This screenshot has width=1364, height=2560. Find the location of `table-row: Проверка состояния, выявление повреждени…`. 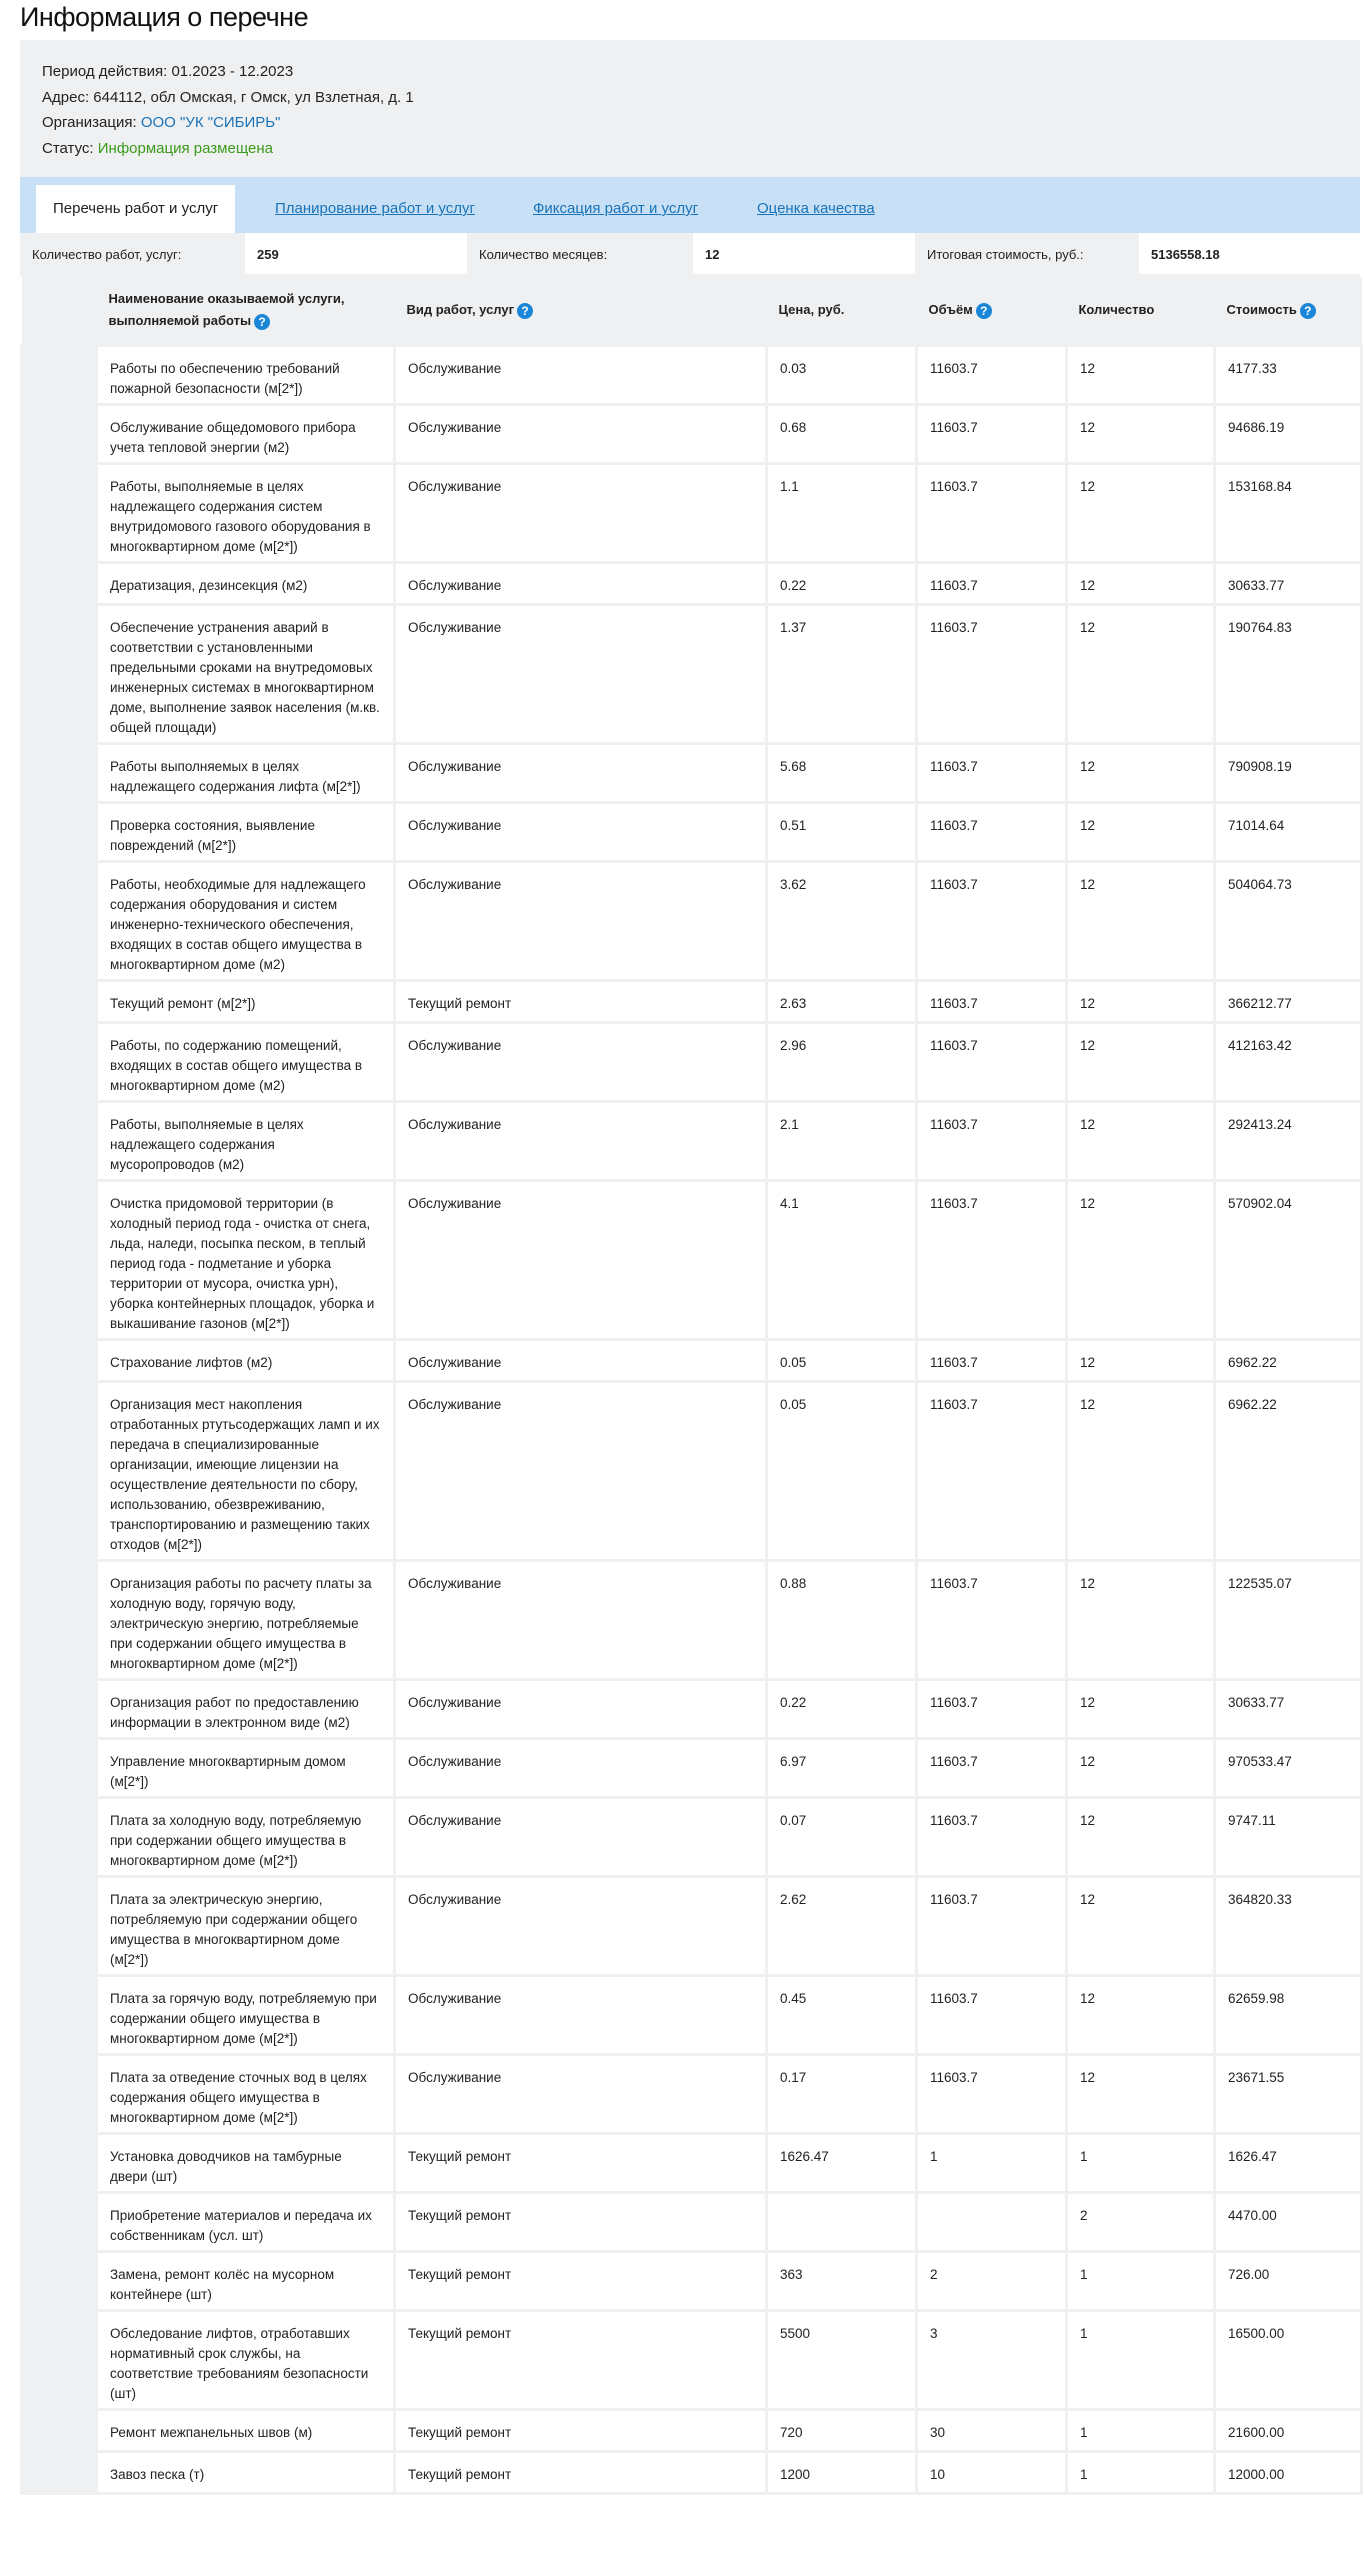

table-row: Проверка состояния, выявление повреждени… is located at coordinates (691, 831).